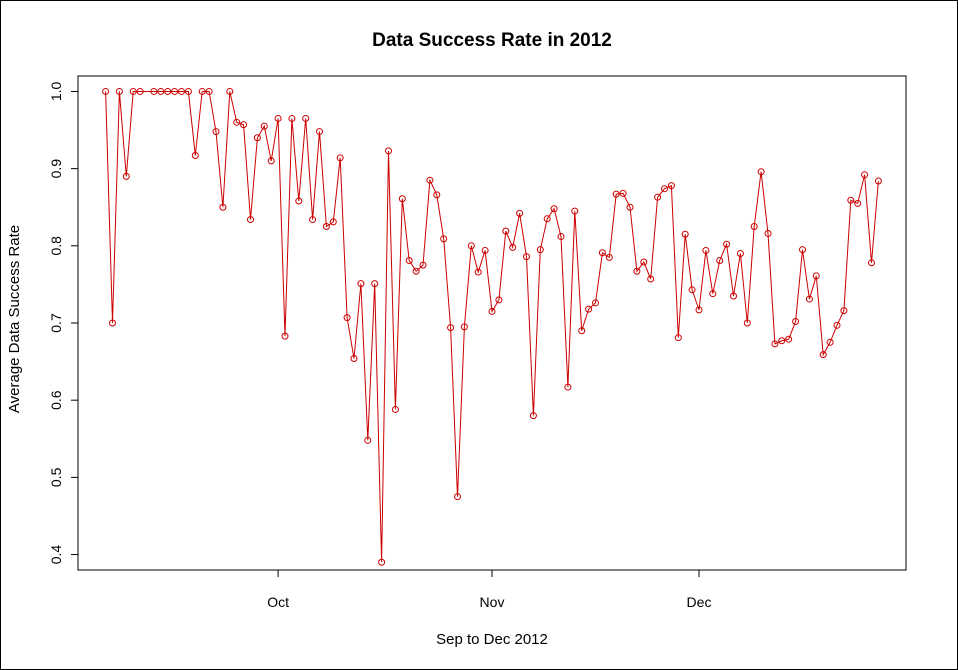 The image size is (958, 670). Describe the element at coordinates (56, 477) in the screenshot. I see `y-tick-label: 0.5` at that location.